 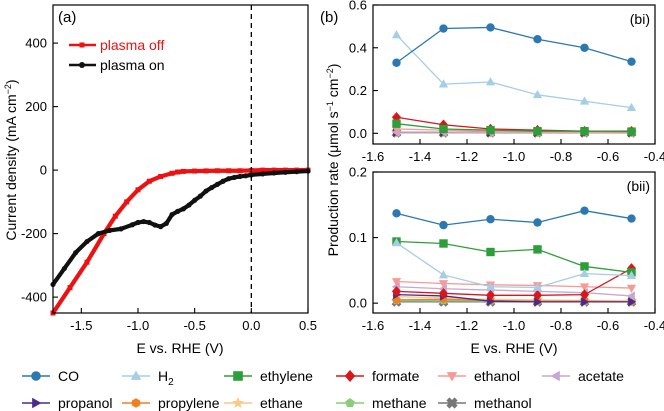 I want to click on x-tick-label: -1.0, so click(x=514, y=156).